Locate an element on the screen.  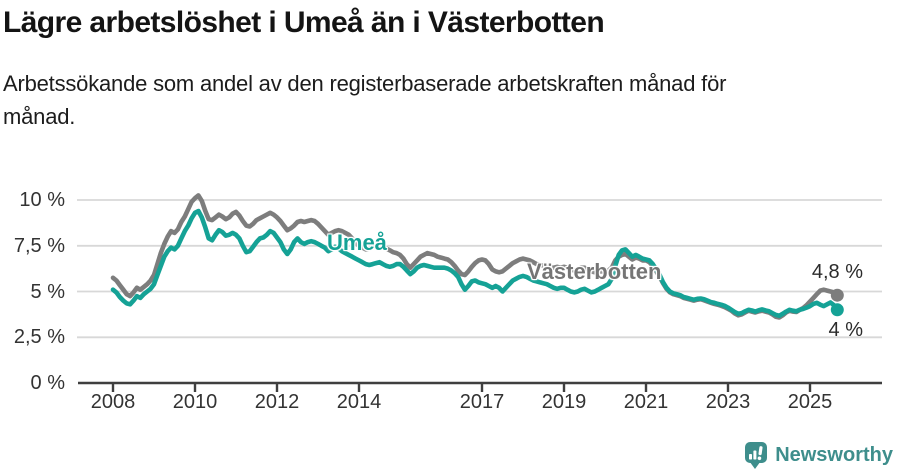
y-tick-label: 10 % is located at coordinates (42, 200).